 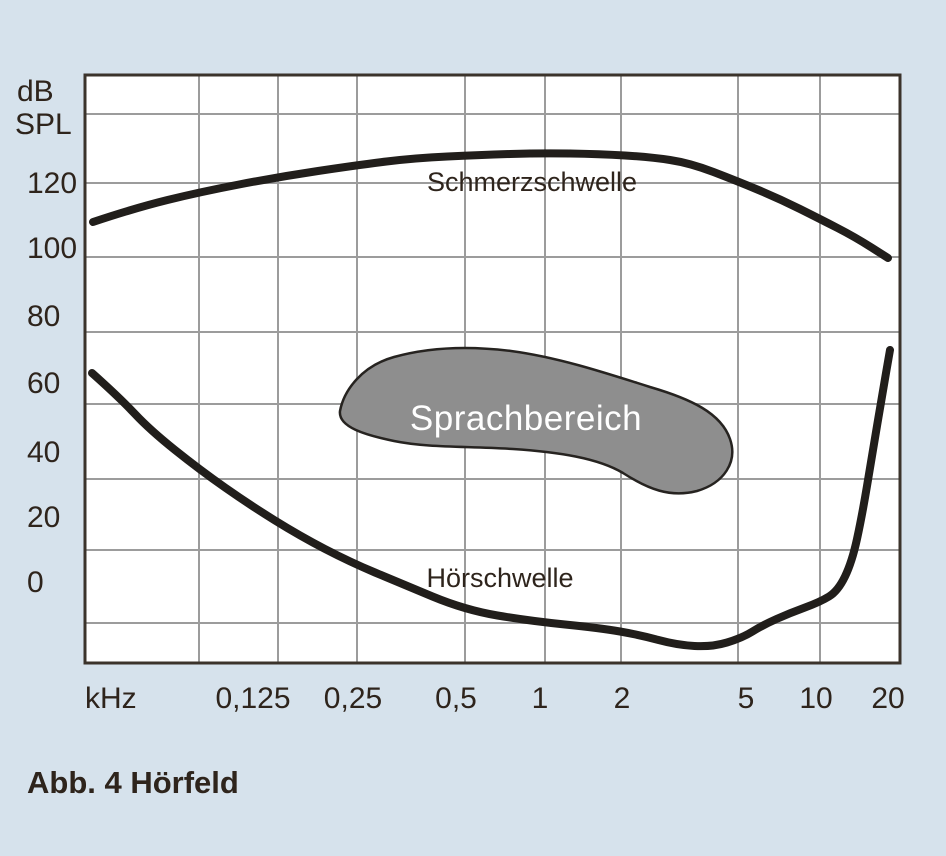 What do you see at coordinates (526, 418) in the screenshot?
I see `region-label-sprachbereich: Sprachbereich` at bounding box center [526, 418].